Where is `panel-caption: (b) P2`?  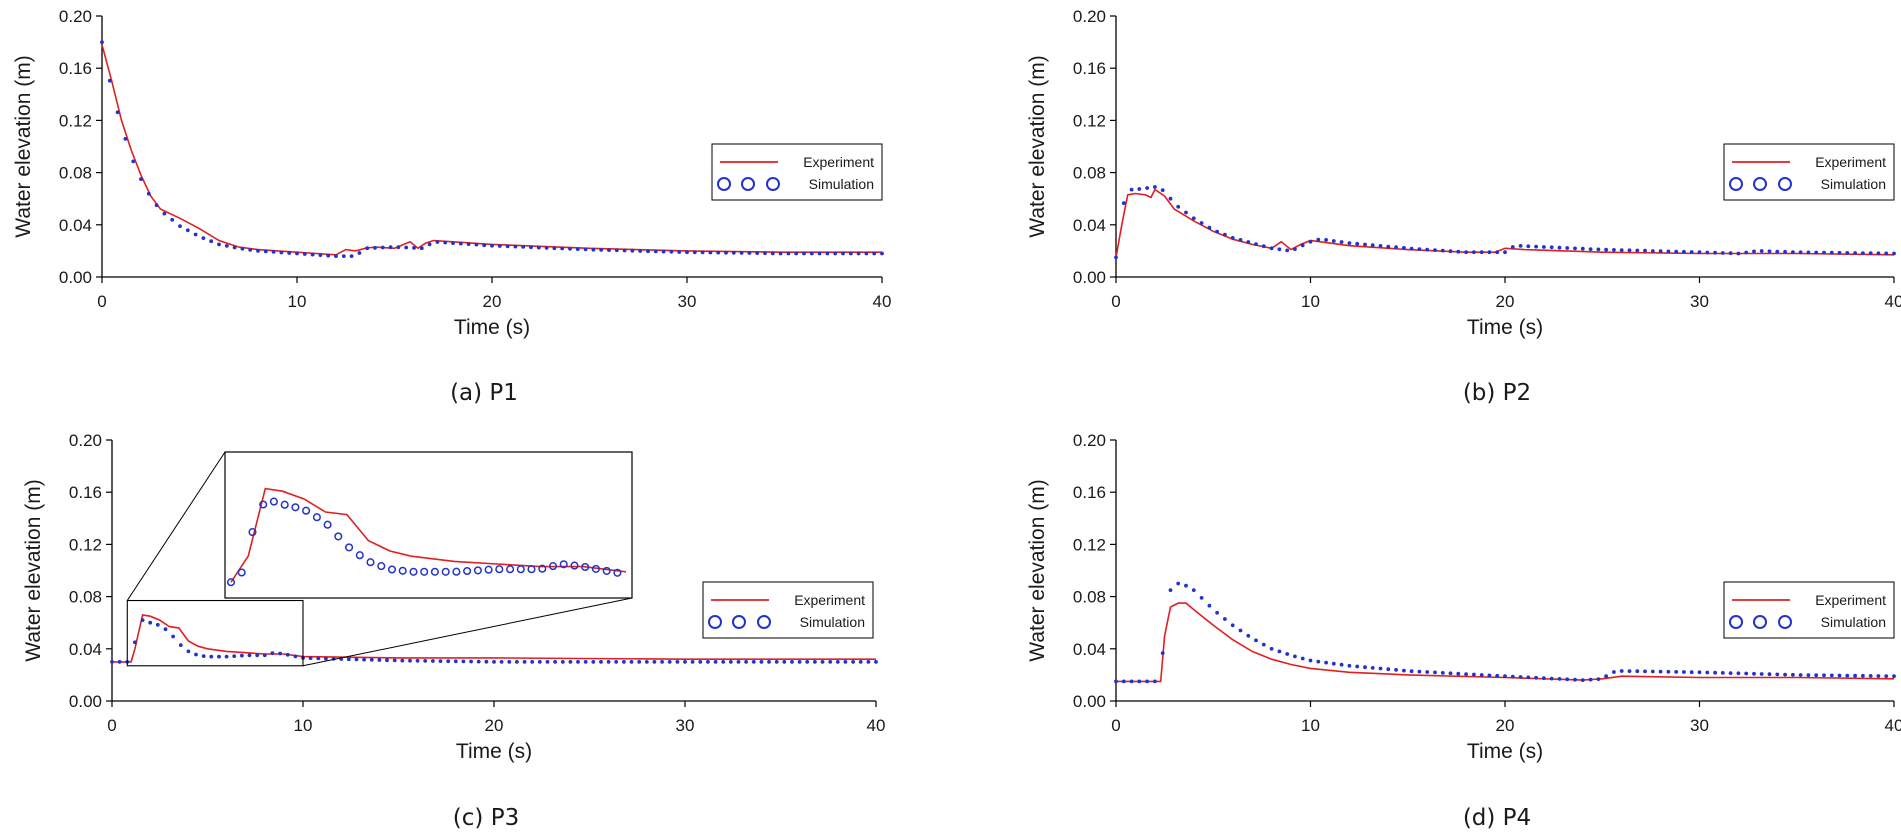 panel-caption: (b) P2 is located at coordinates (1497, 393).